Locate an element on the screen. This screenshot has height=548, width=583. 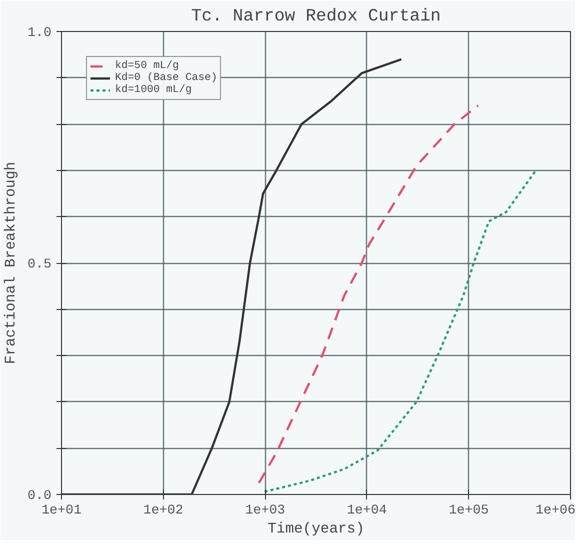
legend-label: kd=50 mL/g is located at coordinates (147, 66).